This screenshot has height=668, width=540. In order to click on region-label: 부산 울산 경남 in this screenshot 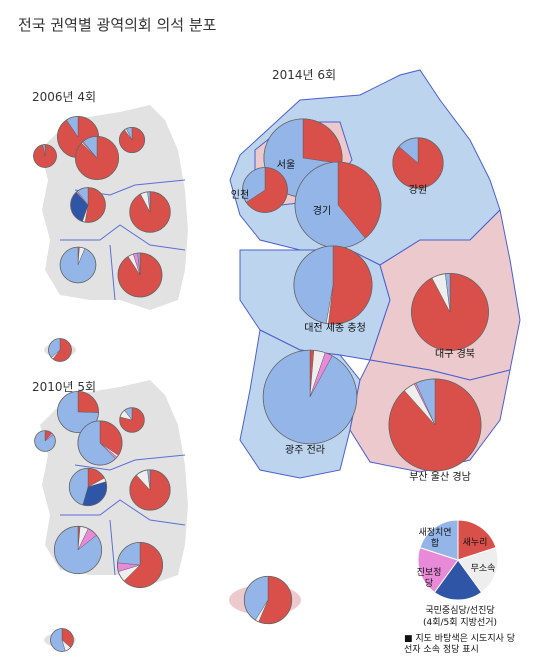, I will do `click(440, 477)`.